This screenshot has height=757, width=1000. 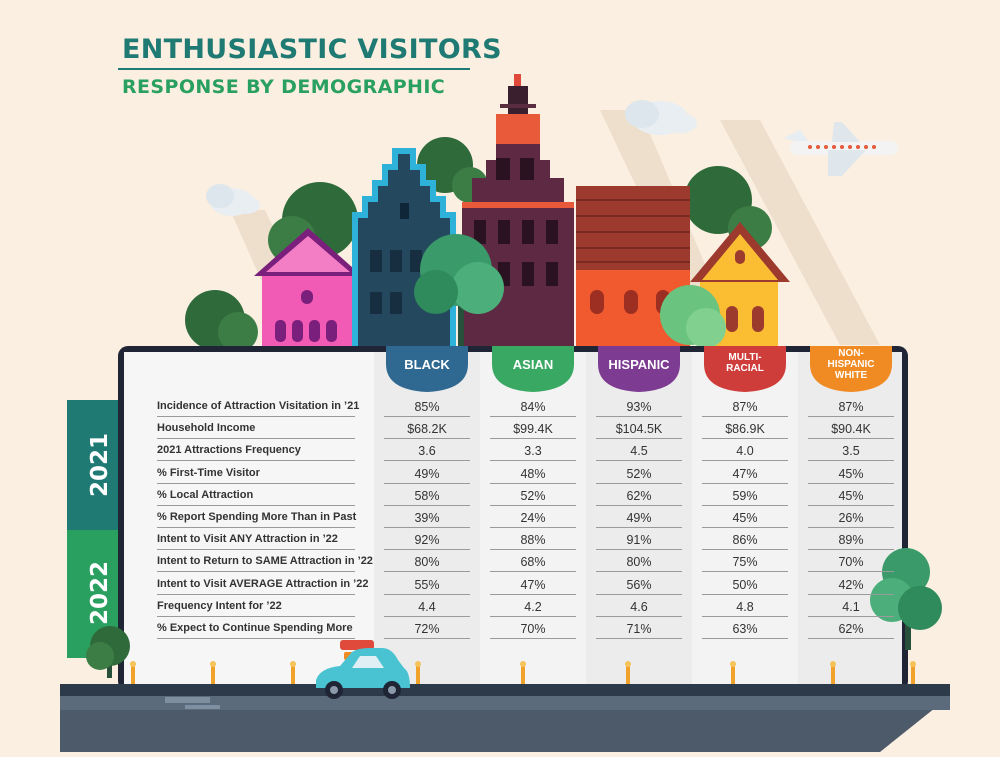 What do you see at coordinates (208, 472) in the screenshot?
I see `row-label: % First-Time Visitor` at bounding box center [208, 472].